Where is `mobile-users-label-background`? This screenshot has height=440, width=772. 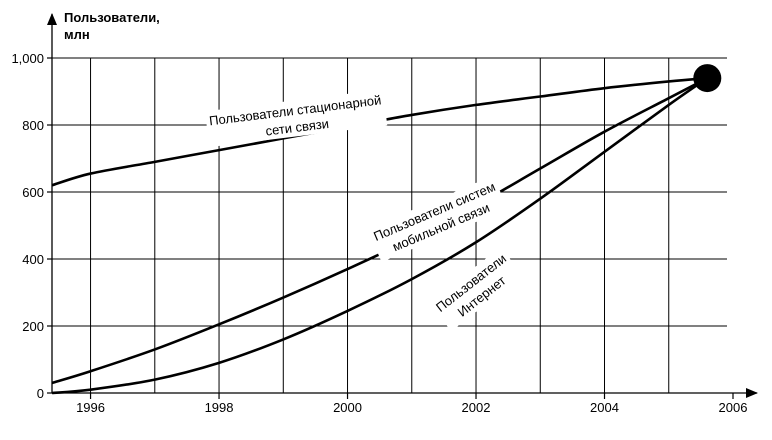
mobile-users-label-background is located at coordinates (437, 219).